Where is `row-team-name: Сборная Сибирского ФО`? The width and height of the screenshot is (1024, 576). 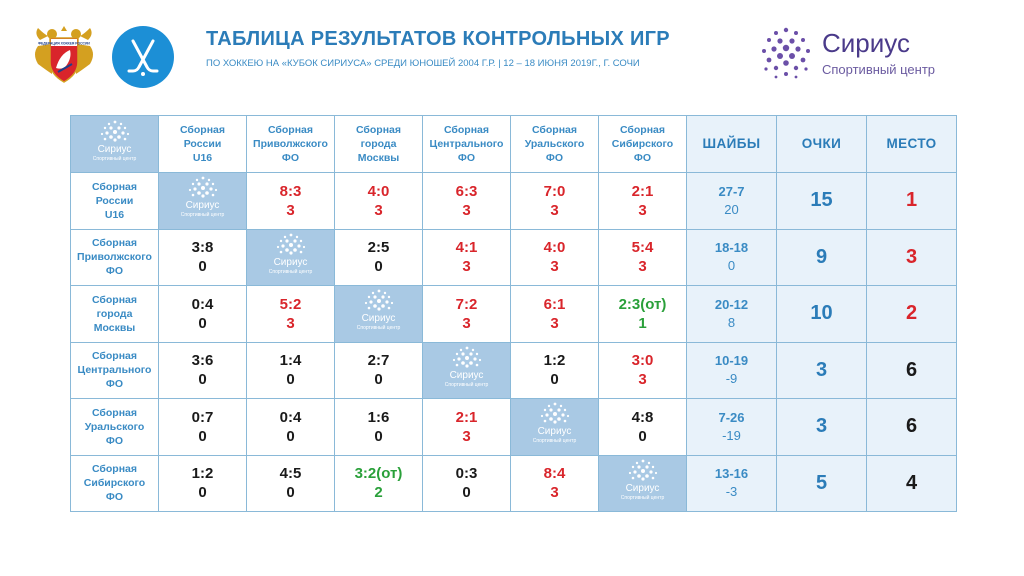
row-team-name: Сборная Сибирского ФО is located at coordinates (114, 483).